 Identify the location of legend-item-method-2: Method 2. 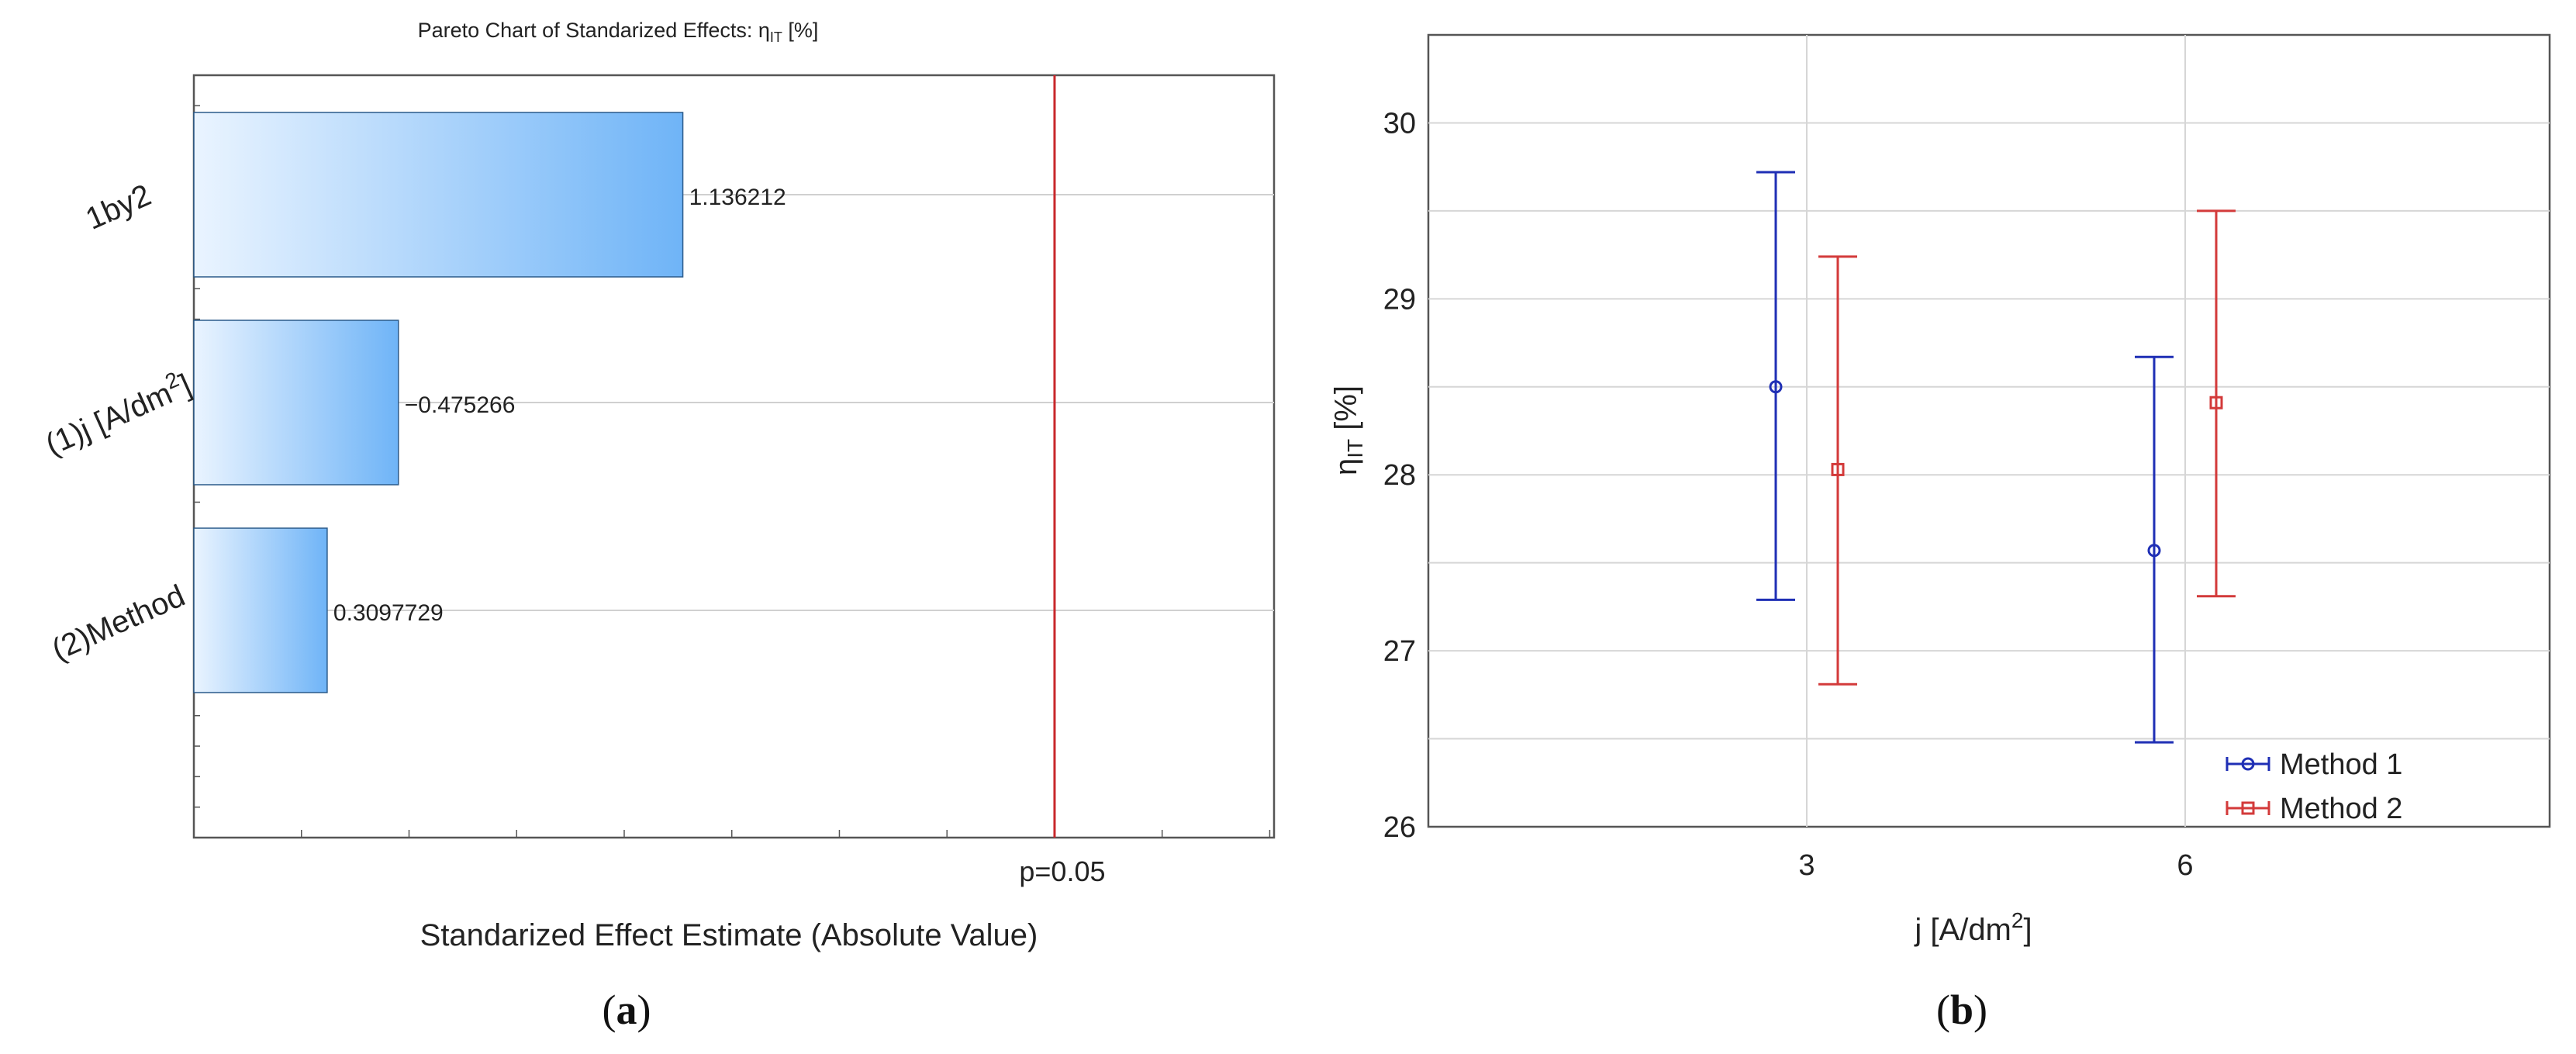
(2314, 809).